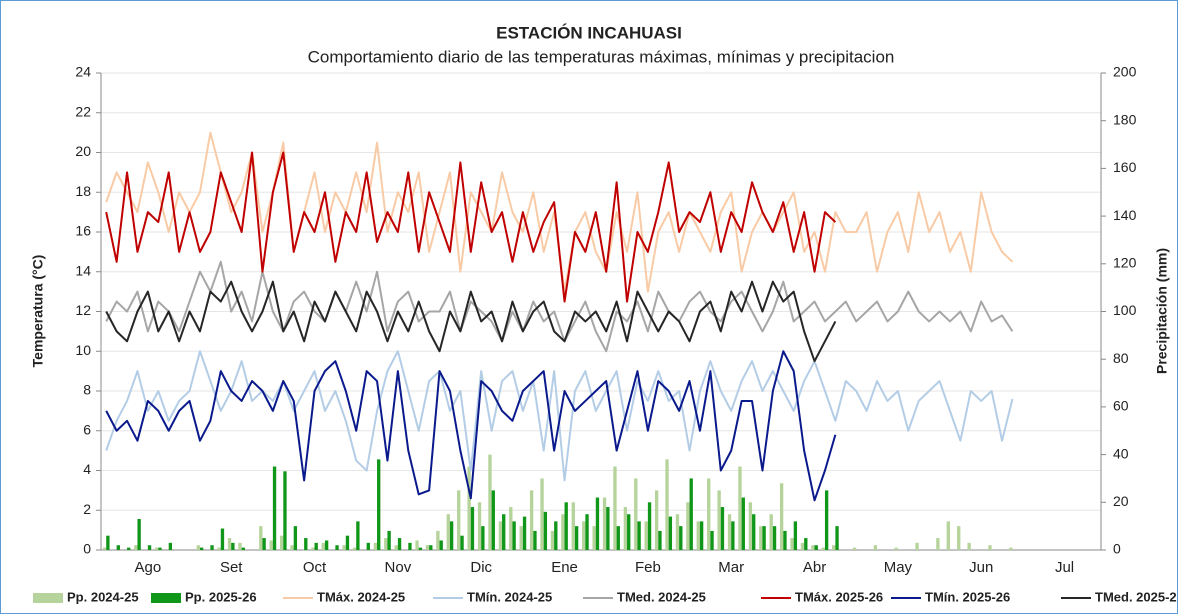  What do you see at coordinates (1121, 358) in the screenshot?
I see `y2-tick-label: 80` at bounding box center [1121, 358].